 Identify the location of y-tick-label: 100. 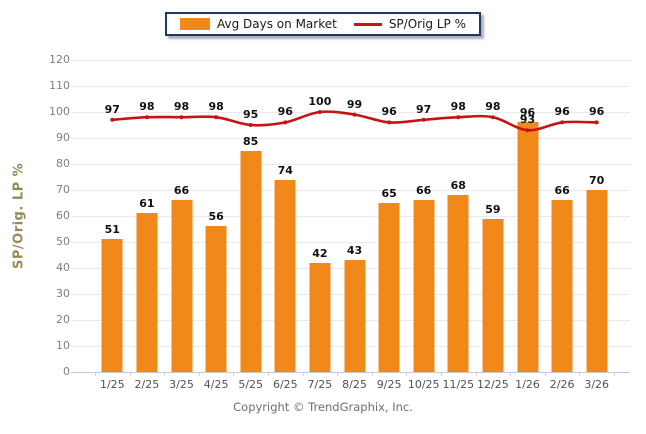
(59, 111).